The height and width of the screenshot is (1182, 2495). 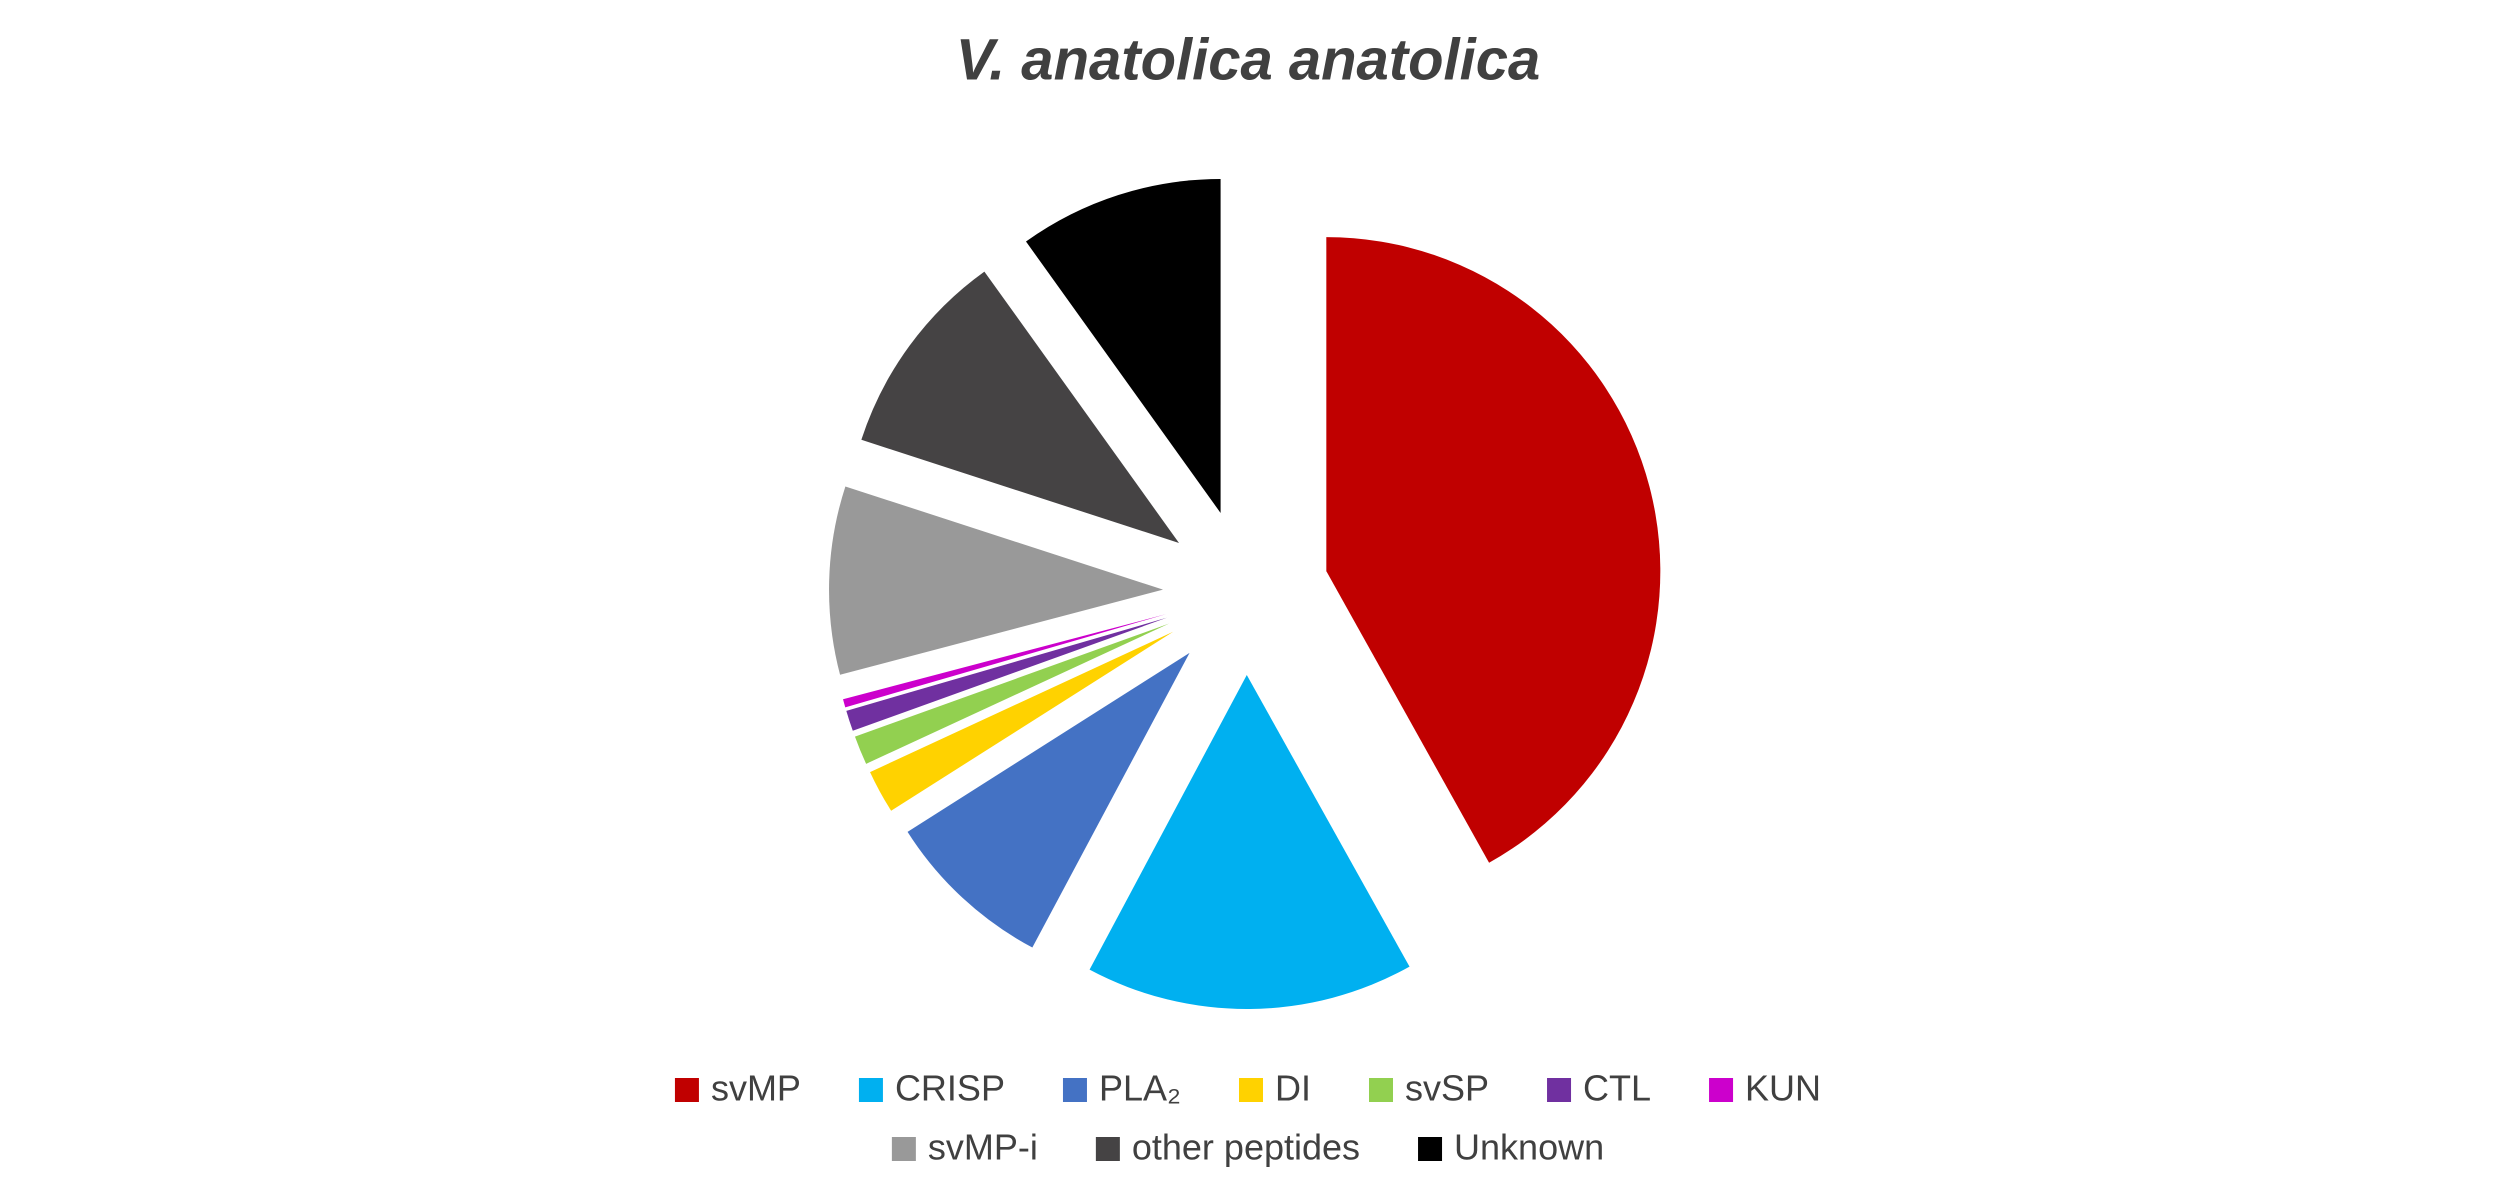 I want to click on legend-label: svMP-i, so click(x=983, y=1147).